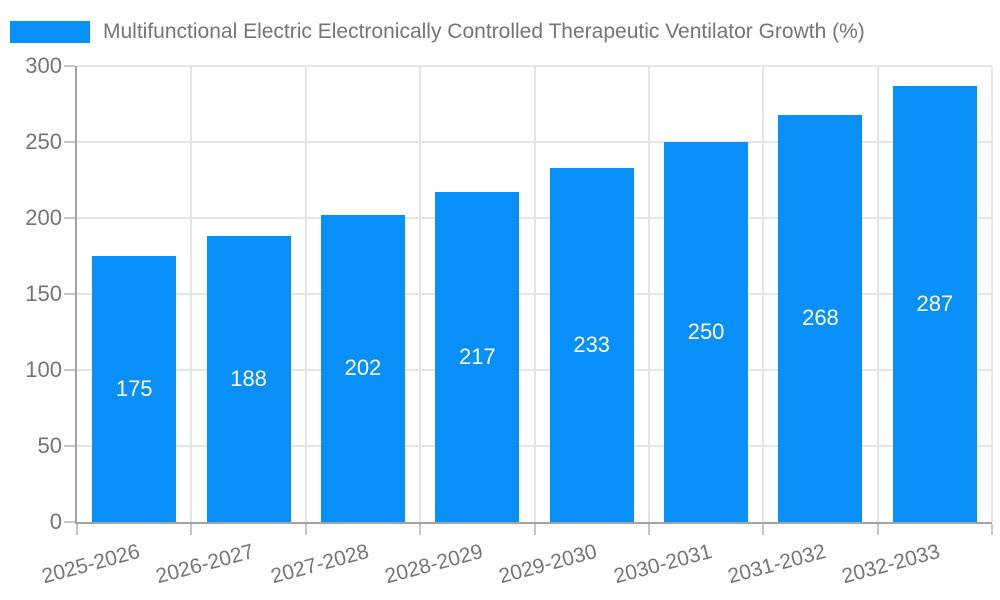 Image resolution: width=1000 pixels, height=600 pixels. What do you see at coordinates (43, 65) in the screenshot?
I see `y-axis-tick-label: 300` at bounding box center [43, 65].